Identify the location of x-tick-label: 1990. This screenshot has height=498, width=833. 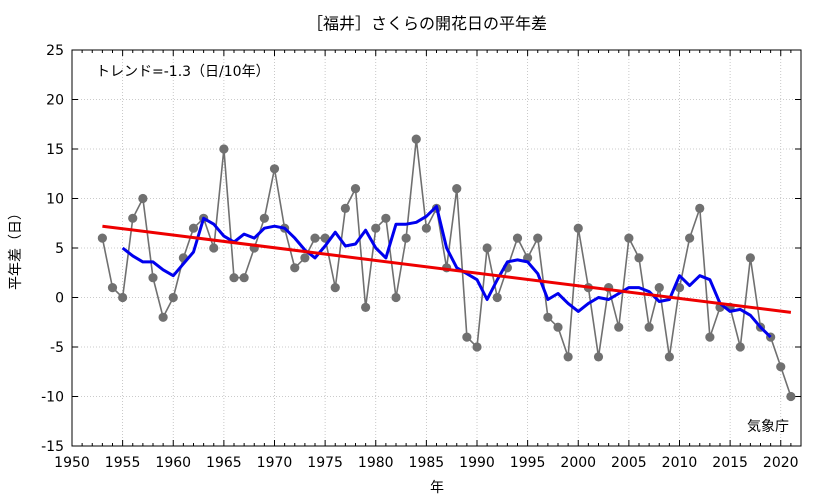
(477, 463).